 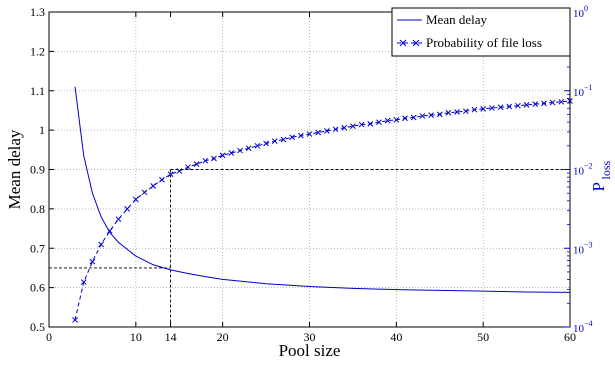 I want to click on y-left-tick-label: 0.5, so click(x=37, y=327).